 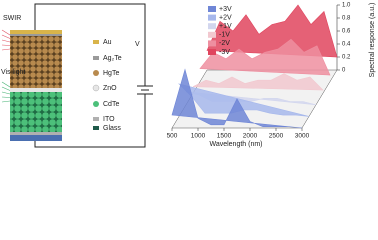 What do you see at coordinates (172, 136) in the screenshot?
I see `x-tick-label: 500` at bounding box center [172, 136].